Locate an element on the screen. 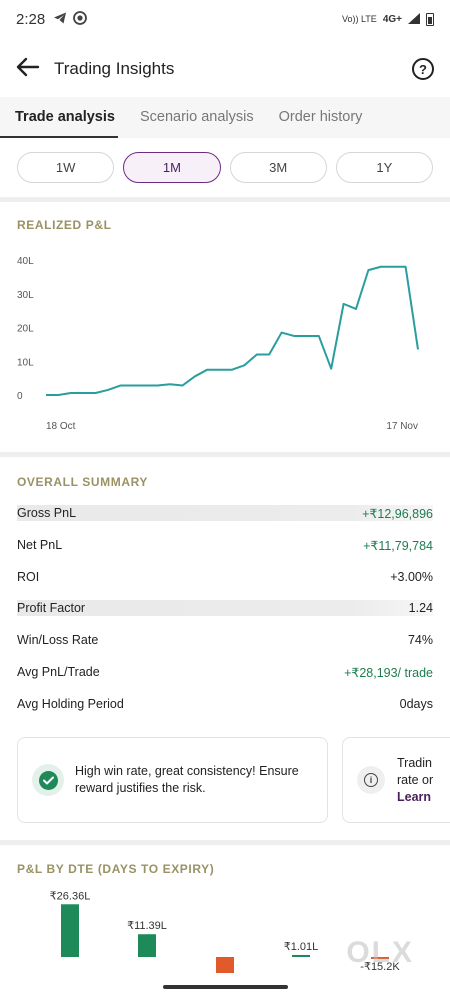  olx-watermark: OLX is located at coordinates (380, 952).